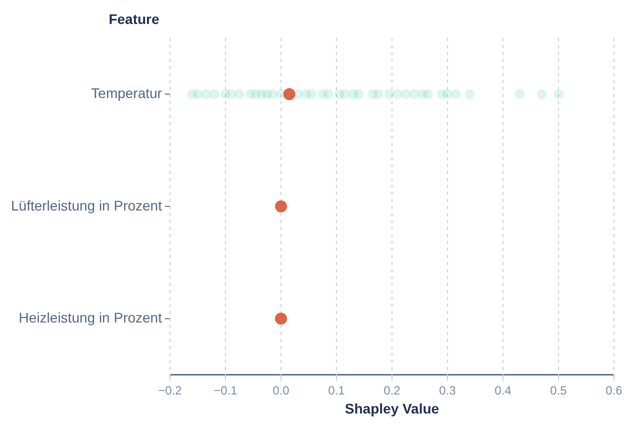  Describe the element at coordinates (126, 92) in the screenshot. I see `y-tick-label: Temperatur` at that location.